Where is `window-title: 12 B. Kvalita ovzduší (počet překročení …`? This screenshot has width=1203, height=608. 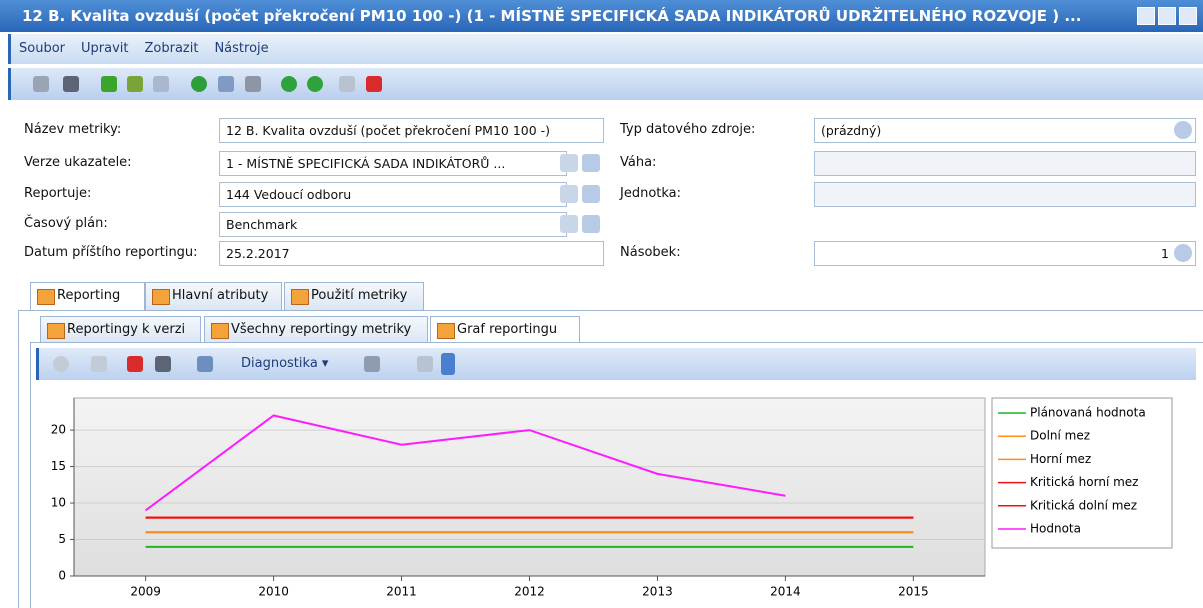
window-title: 12 B. Kvalita ovzduší (počet překročení … is located at coordinates (552, 16).